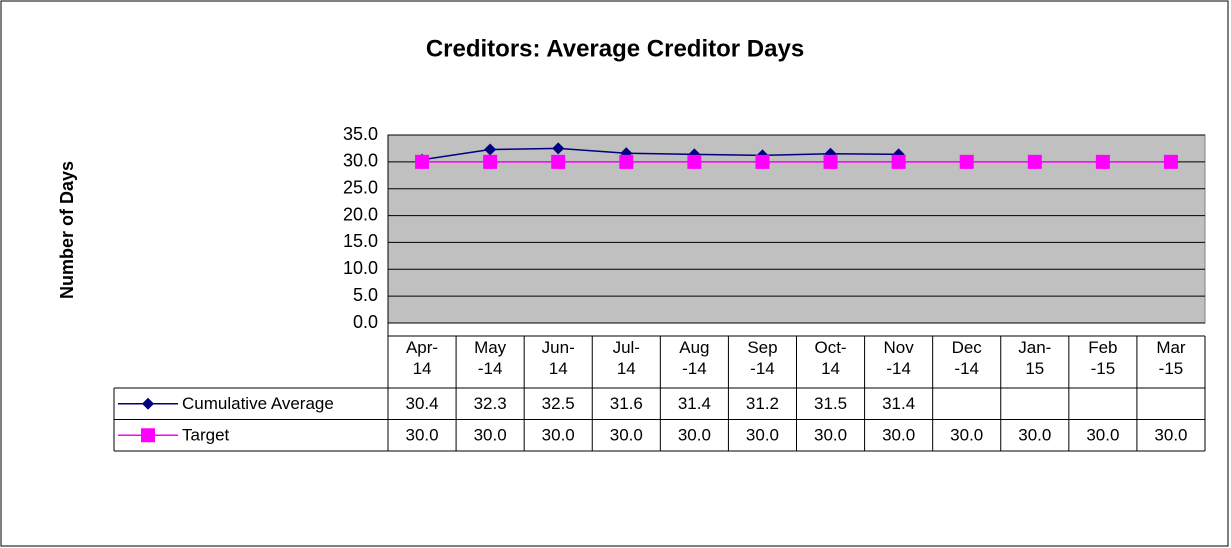 The image size is (1231, 548). I want to click on y-tick-label: 20.0, so click(360, 214).